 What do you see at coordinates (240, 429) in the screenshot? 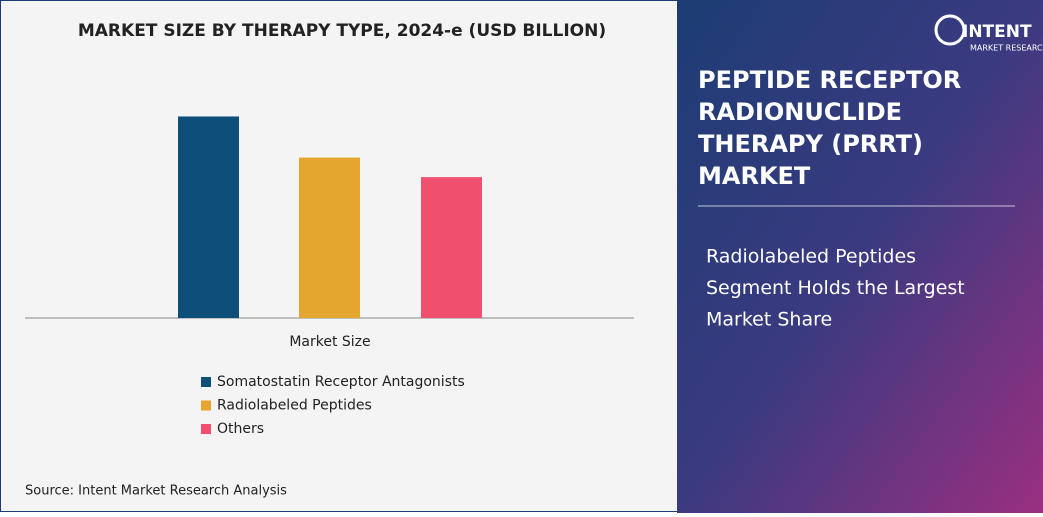
I see `legend-label: Others` at bounding box center [240, 429].